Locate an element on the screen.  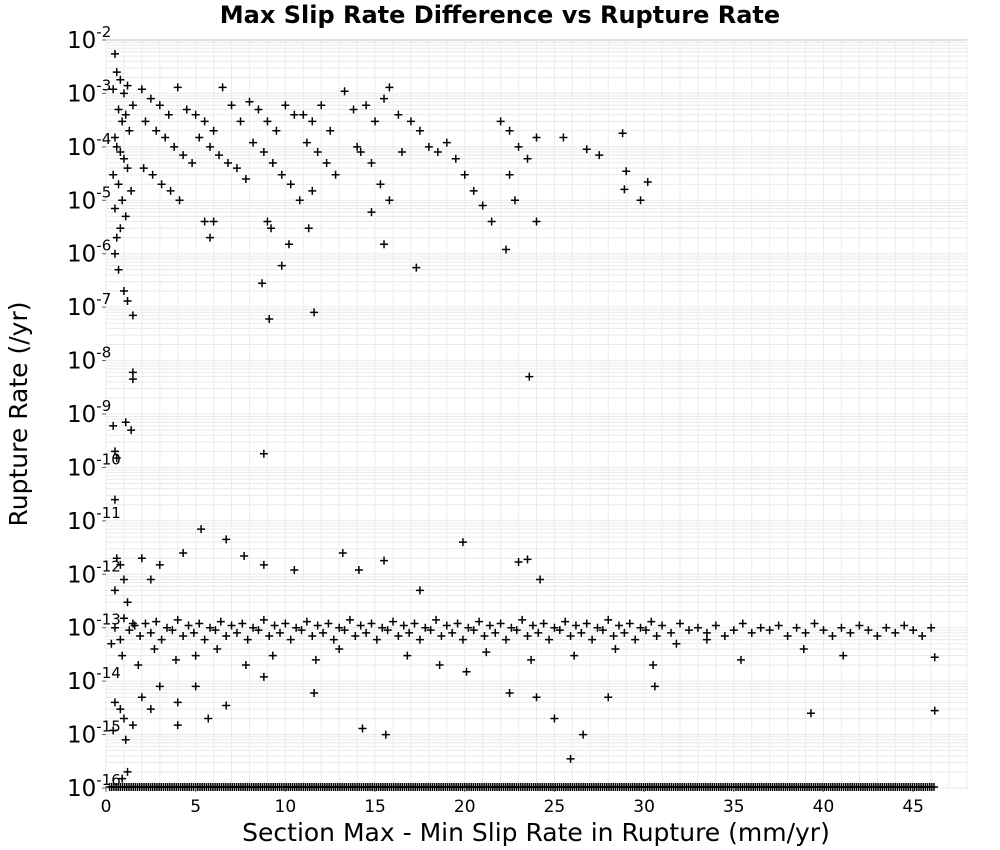
y-axis-label: Rupture Rate (/yr) is located at coordinates (18, 414).